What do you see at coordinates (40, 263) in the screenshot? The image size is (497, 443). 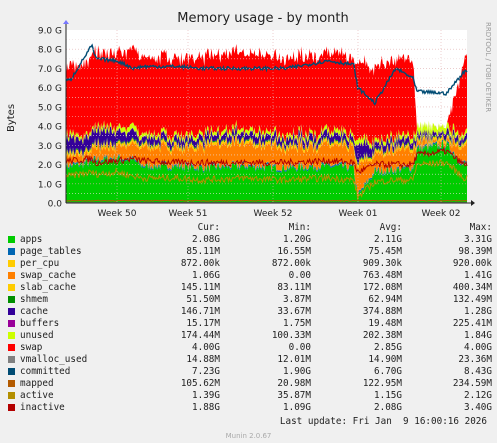 I see `legend-name: per_cpu` at bounding box center [40, 263].